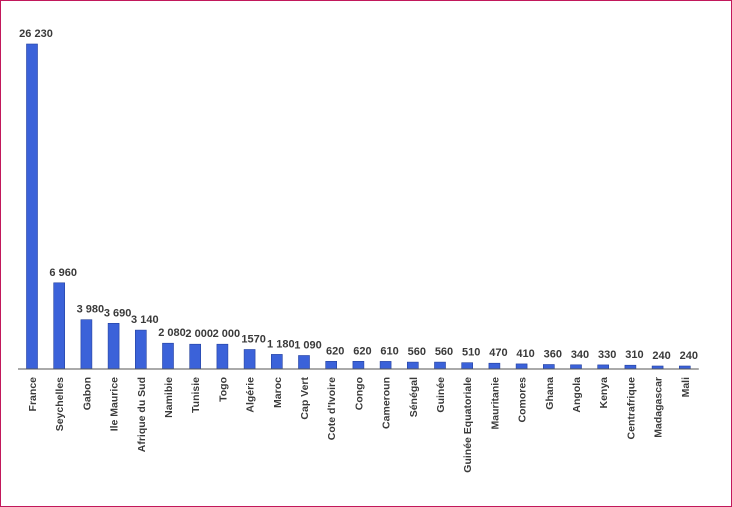 The image size is (732, 507). What do you see at coordinates (199, 334) in the screenshot?
I see `value-label-6: 2 000` at bounding box center [199, 334].